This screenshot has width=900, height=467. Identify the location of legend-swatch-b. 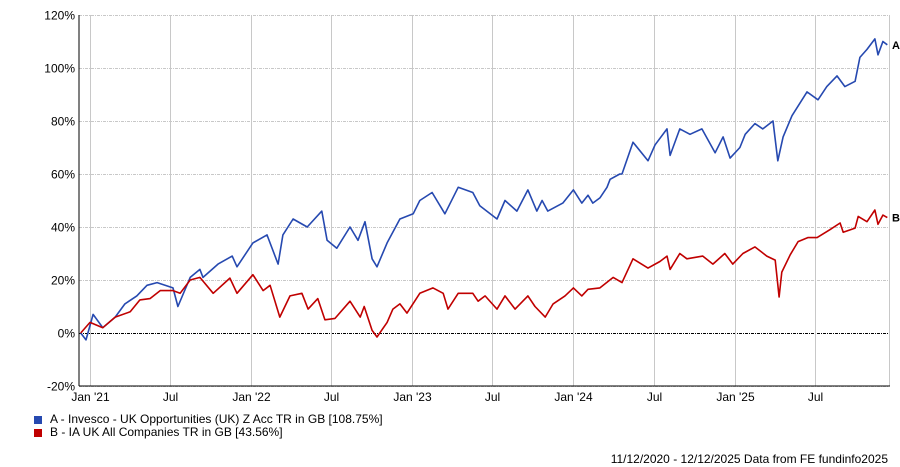
(38, 432).